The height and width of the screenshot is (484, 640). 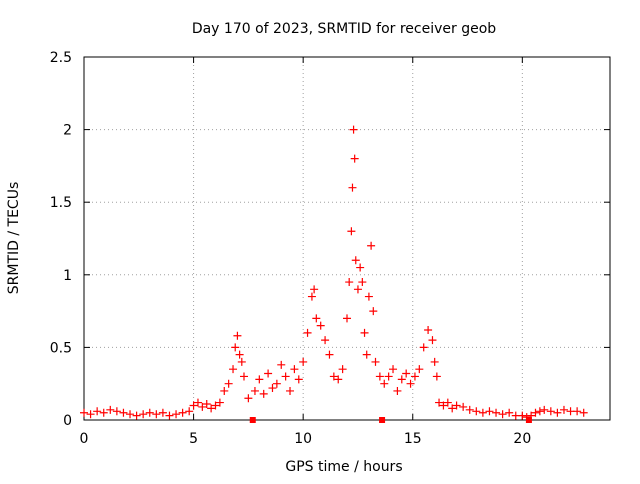 What do you see at coordinates (84, 439) in the screenshot?
I see `x-tick-label: 0` at bounding box center [84, 439].